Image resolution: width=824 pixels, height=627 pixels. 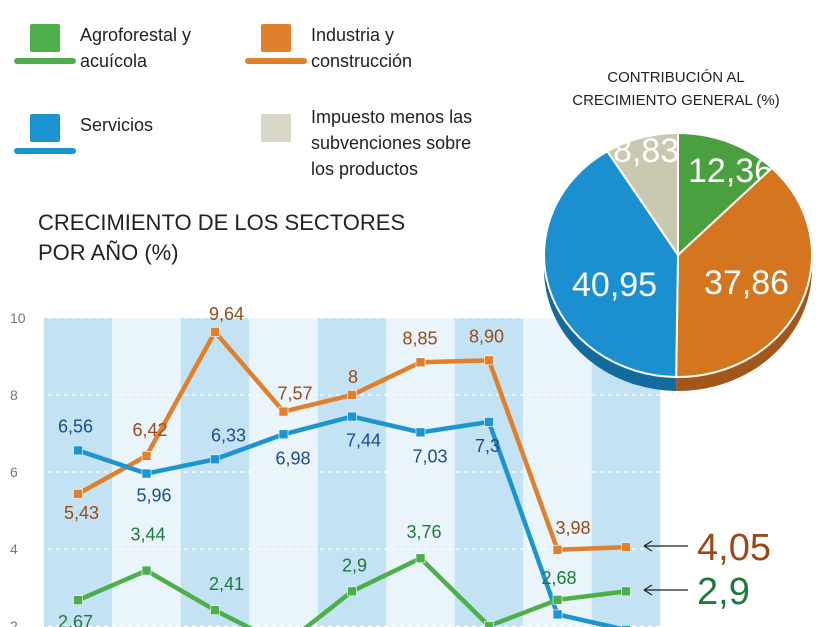 I want to click on data-label: 3,44, so click(x=148, y=535).